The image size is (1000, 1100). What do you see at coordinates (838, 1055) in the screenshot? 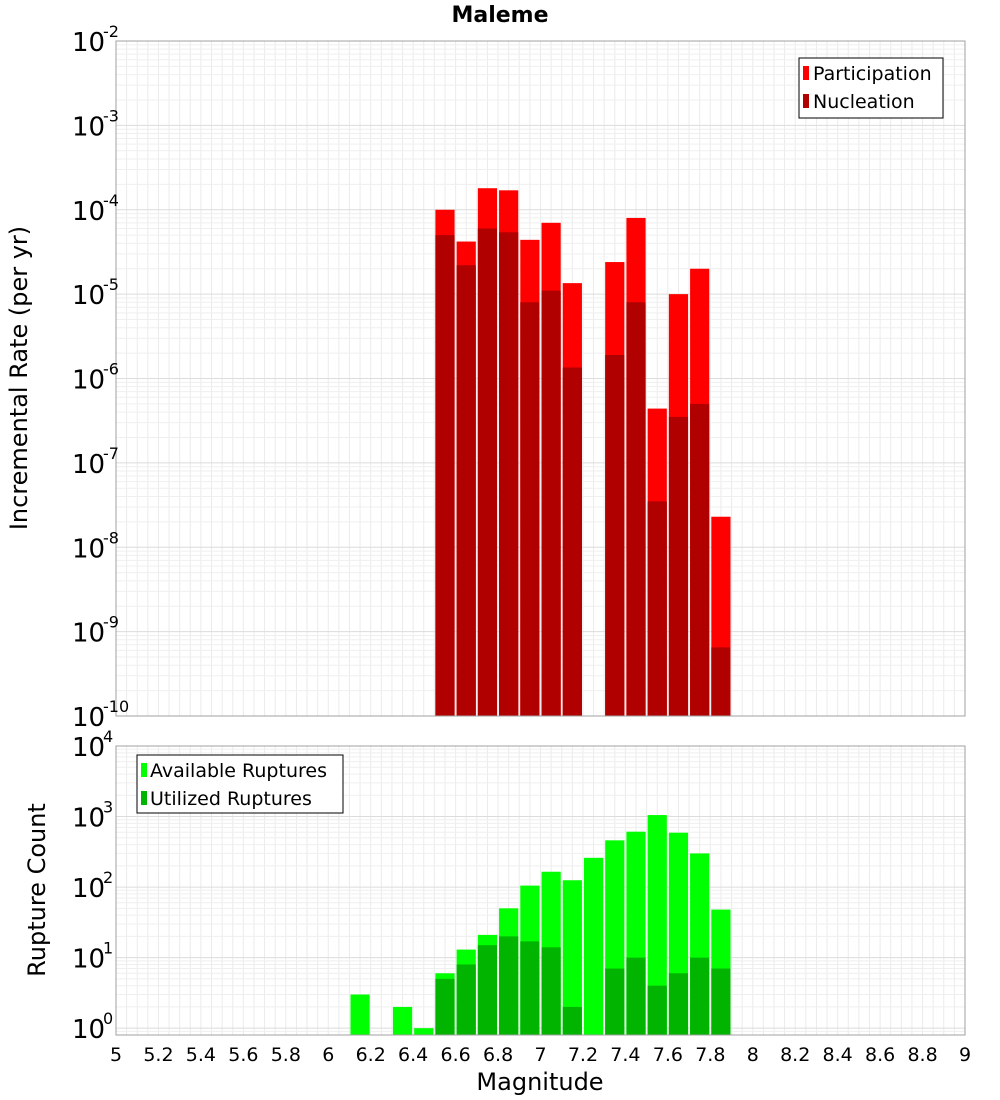
I see `x-tick-label: 8.4` at bounding box center [838, 1055].